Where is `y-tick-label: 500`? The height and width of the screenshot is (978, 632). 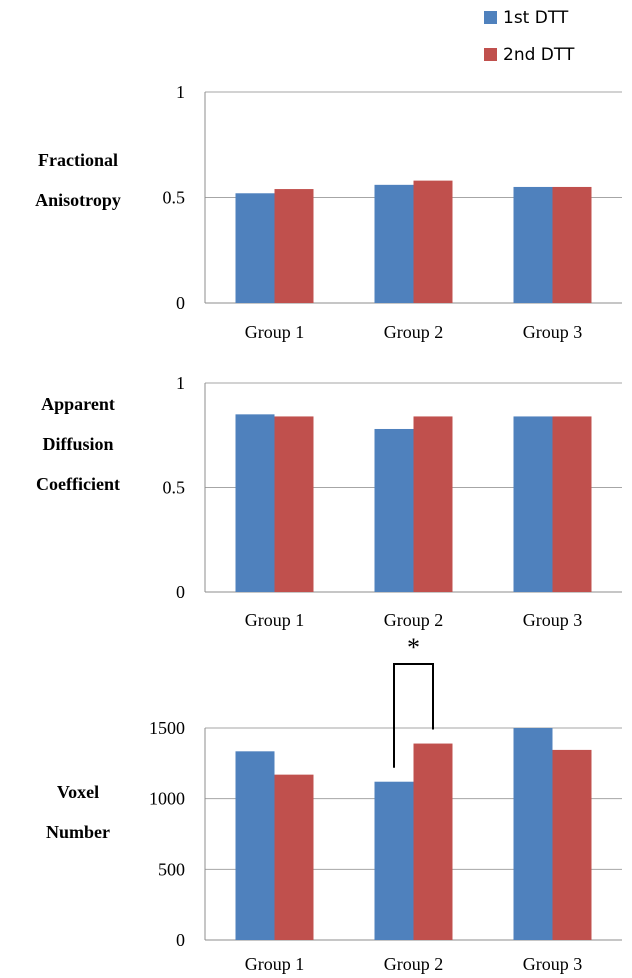
y-tick-label: 500 is located at coordinates (171, 869).